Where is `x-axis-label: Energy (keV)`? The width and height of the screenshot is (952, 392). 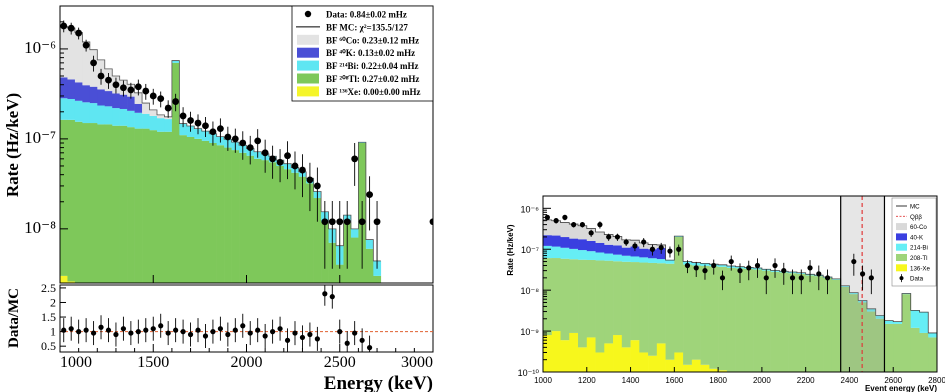 x-axis-label: Energy (keV) is located at coordinates (378, 382).